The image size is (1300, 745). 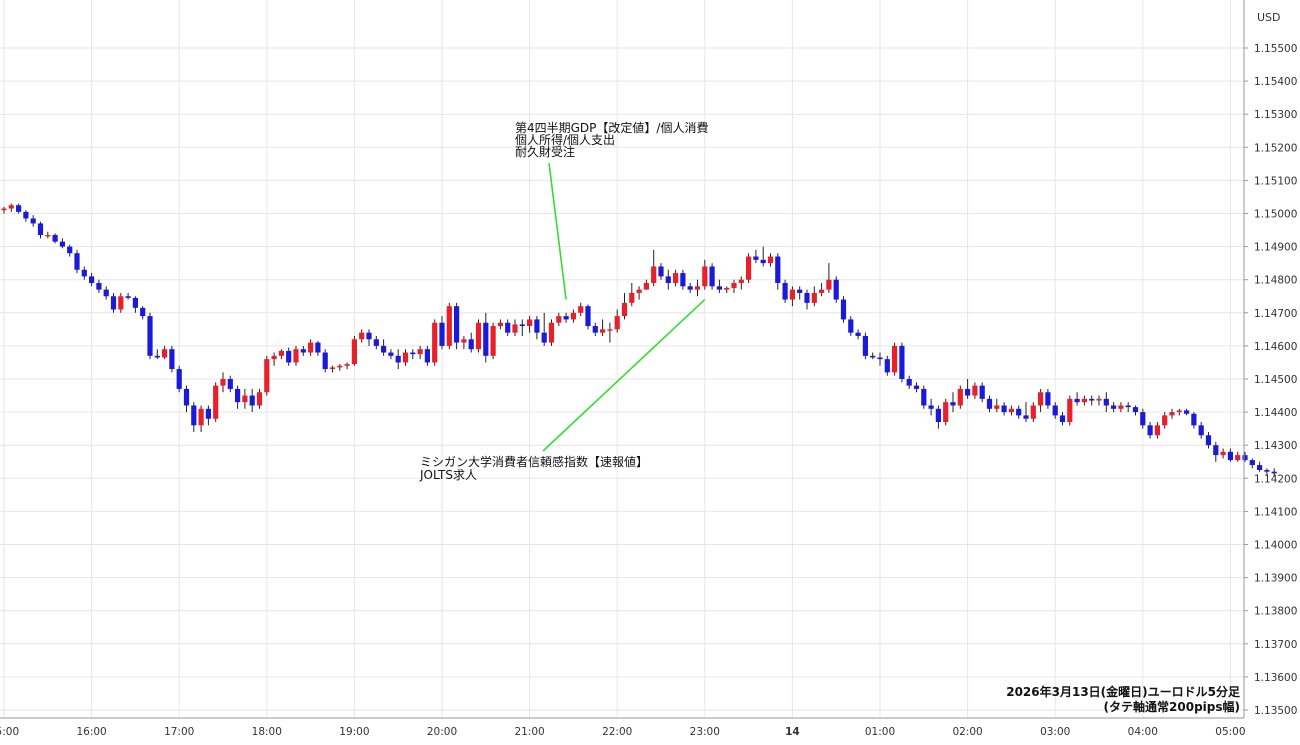 What do you see at coordinates (565, 139) in the screenshot?
I see `annotation-text: 個人所得/個人支出` at bounding box center [565, 139].